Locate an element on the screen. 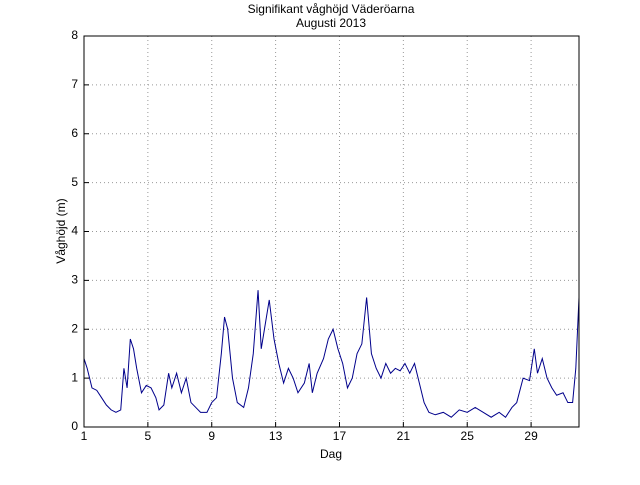 Image resolution: width=640 pixels, height=485 pixels. x-tick-label: 25 is located at coordinates (468, 436).